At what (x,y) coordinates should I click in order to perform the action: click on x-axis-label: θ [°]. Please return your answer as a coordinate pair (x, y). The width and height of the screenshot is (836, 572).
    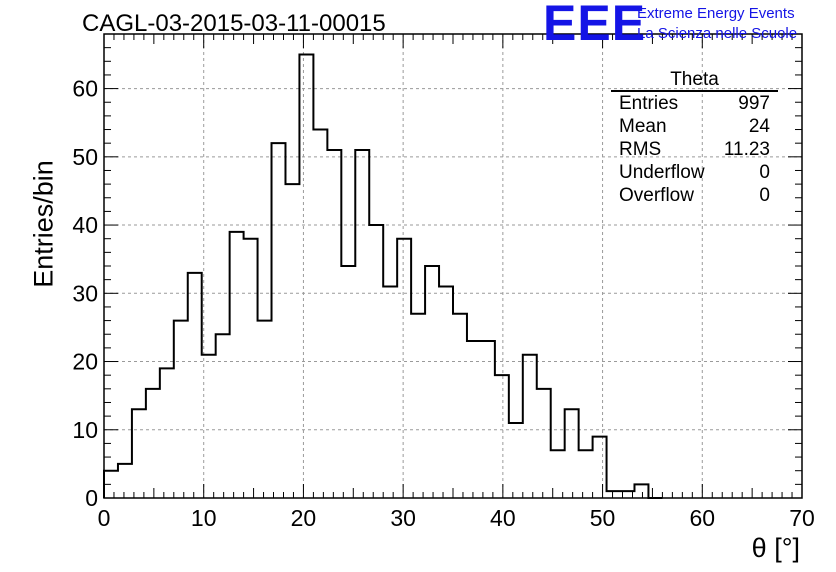
    Looking at the image, I should click on (775, 548).